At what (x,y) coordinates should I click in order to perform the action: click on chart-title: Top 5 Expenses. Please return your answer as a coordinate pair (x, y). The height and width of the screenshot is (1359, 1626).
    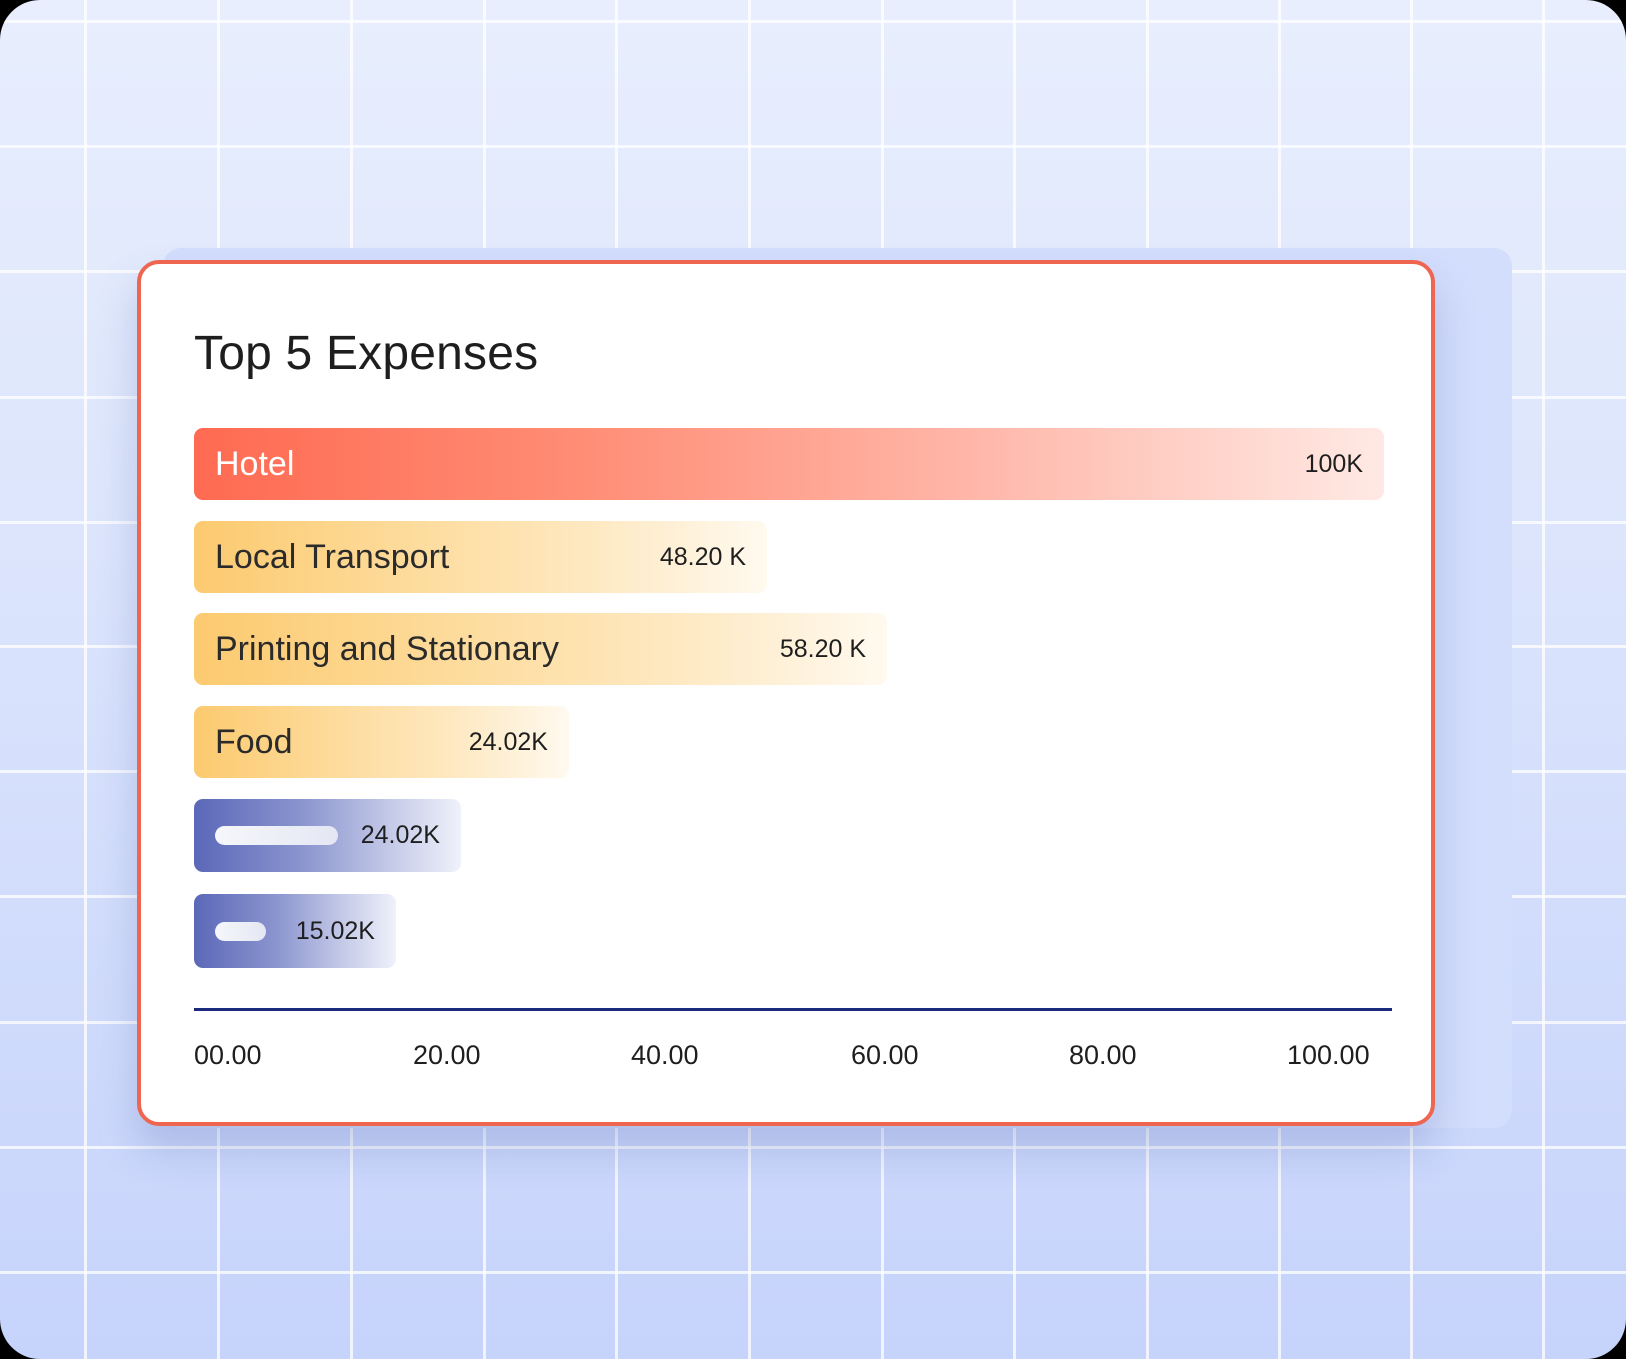
    Looking at the image, I should click on (366, 353).